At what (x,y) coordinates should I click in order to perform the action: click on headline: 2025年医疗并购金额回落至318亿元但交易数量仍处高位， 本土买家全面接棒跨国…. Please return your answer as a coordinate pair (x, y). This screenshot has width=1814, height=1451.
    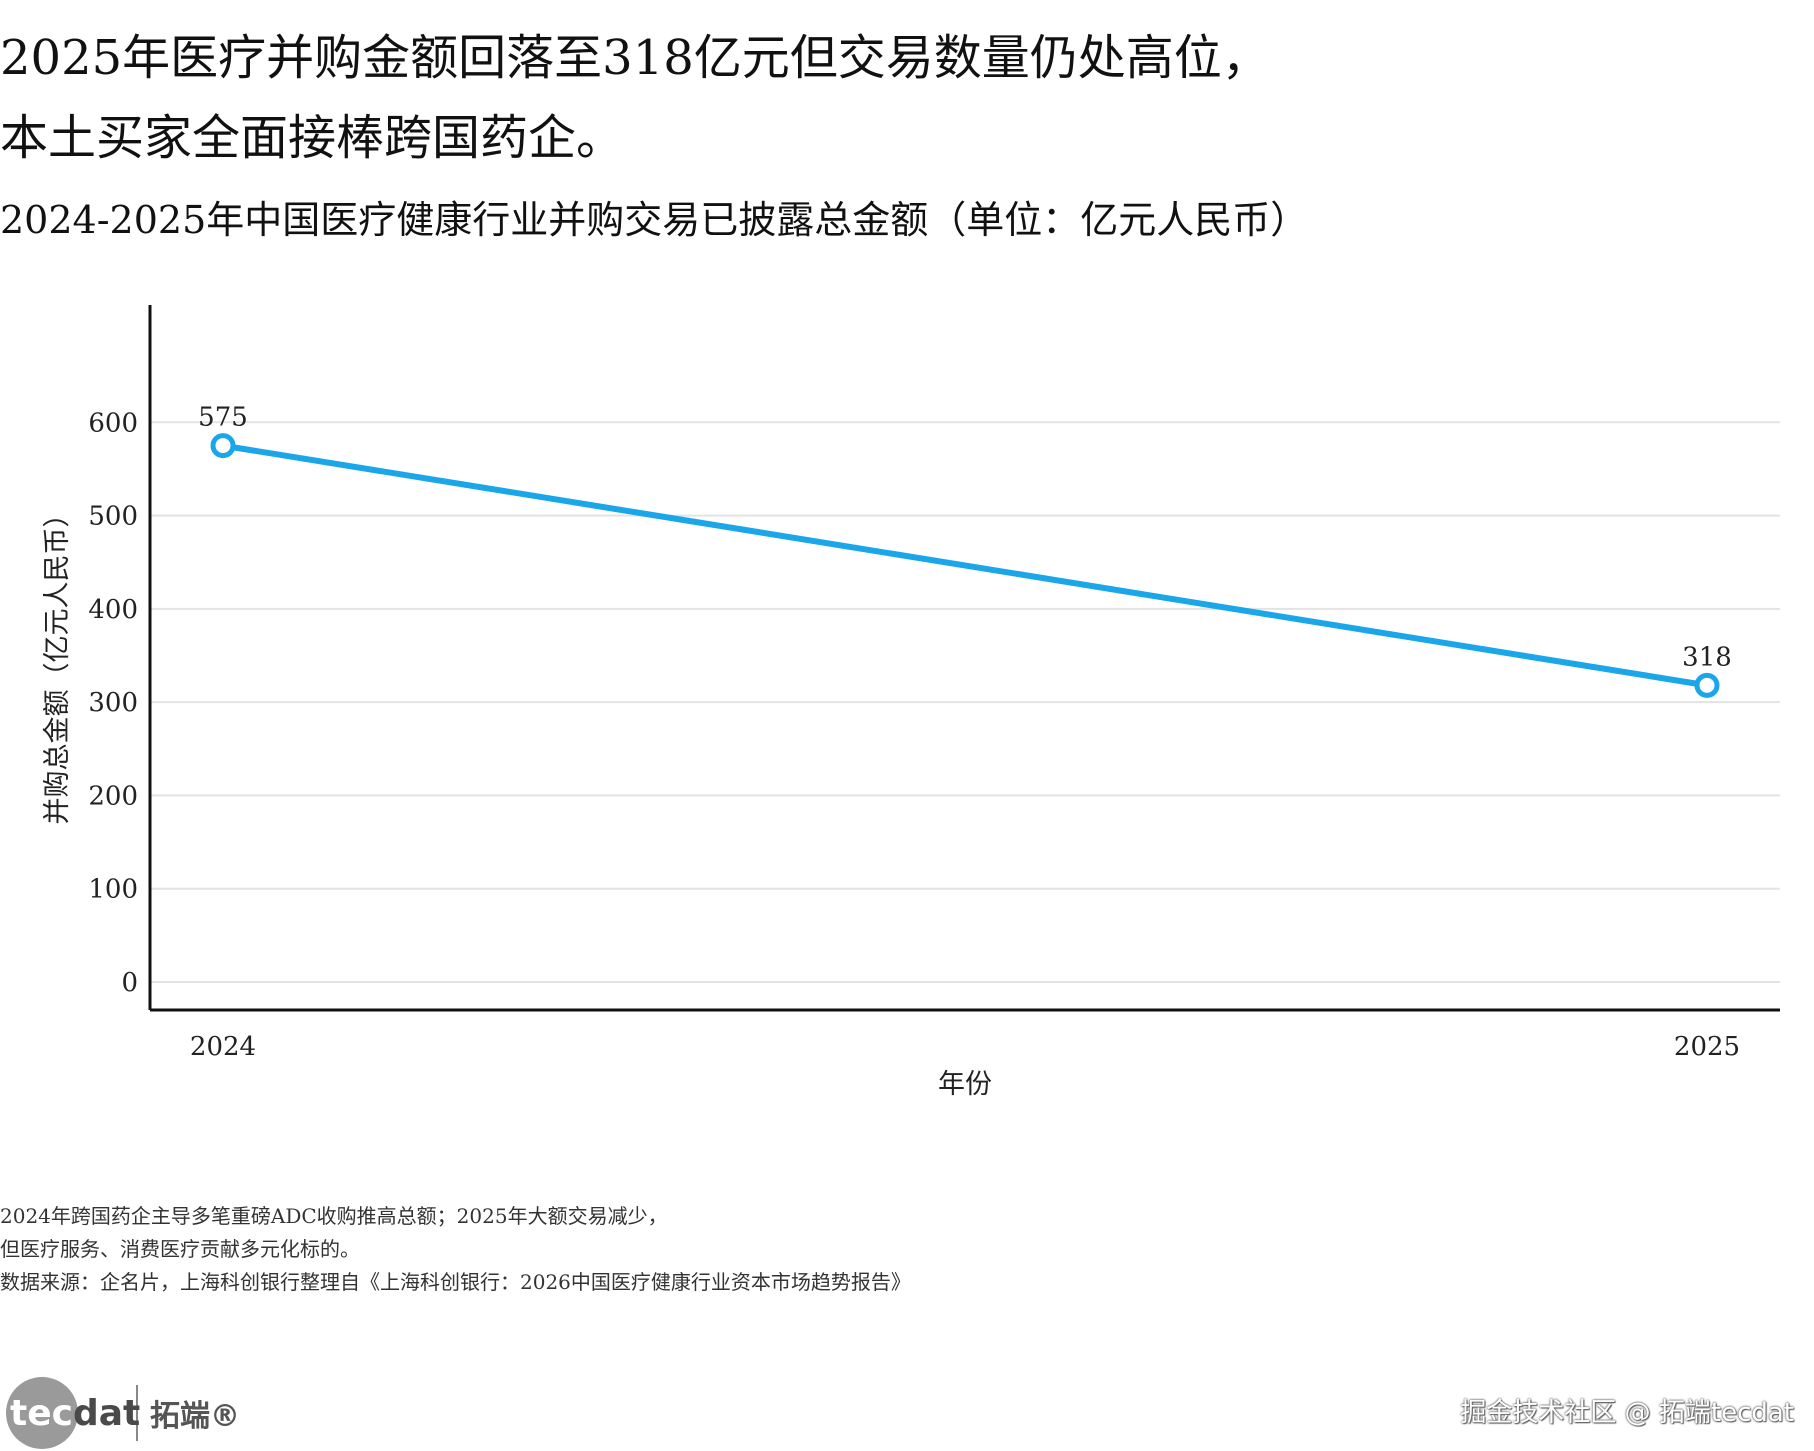
    Looking at the image, I should click on (890, 98).